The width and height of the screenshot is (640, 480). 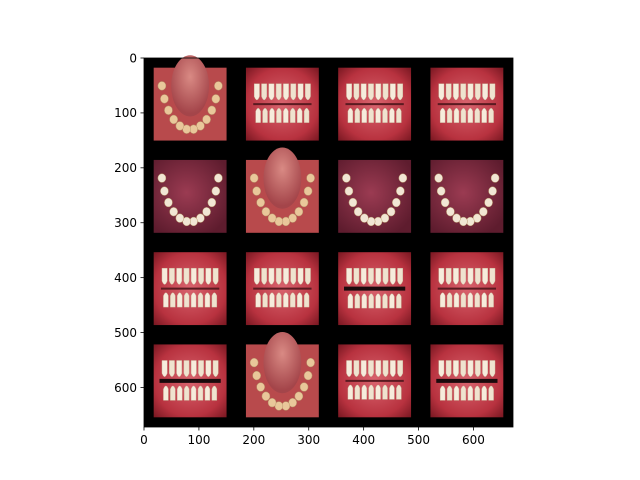 I want to click on y-tick-label-600: 600, so click(x=125, y=388).